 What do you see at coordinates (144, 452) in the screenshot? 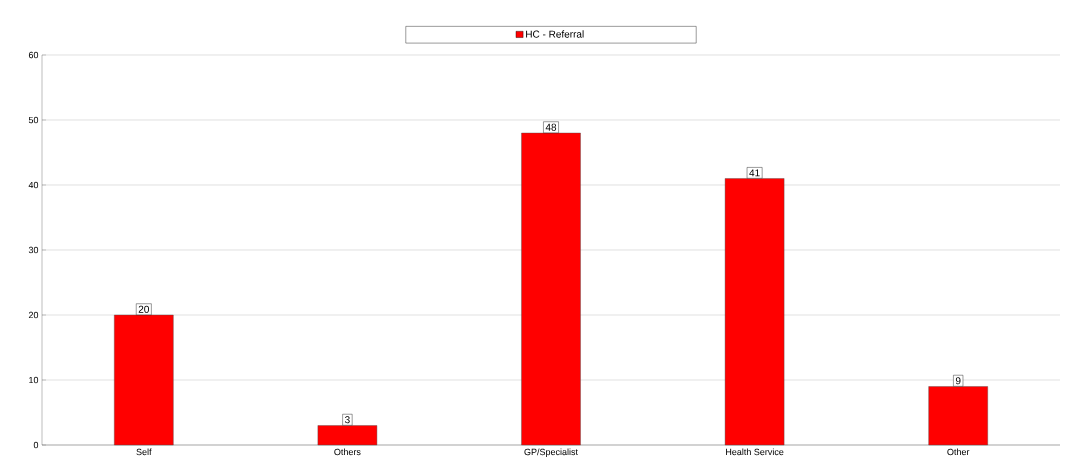
I see `x-tick-label: Self` at bounding box center [144, 452].